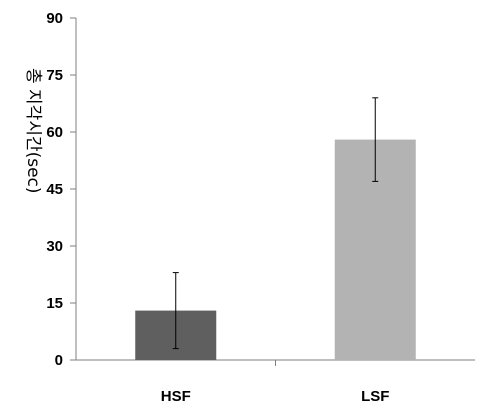 The image size is (480, 409). I want to click on y-tick-label: 75, so click(54, 75).